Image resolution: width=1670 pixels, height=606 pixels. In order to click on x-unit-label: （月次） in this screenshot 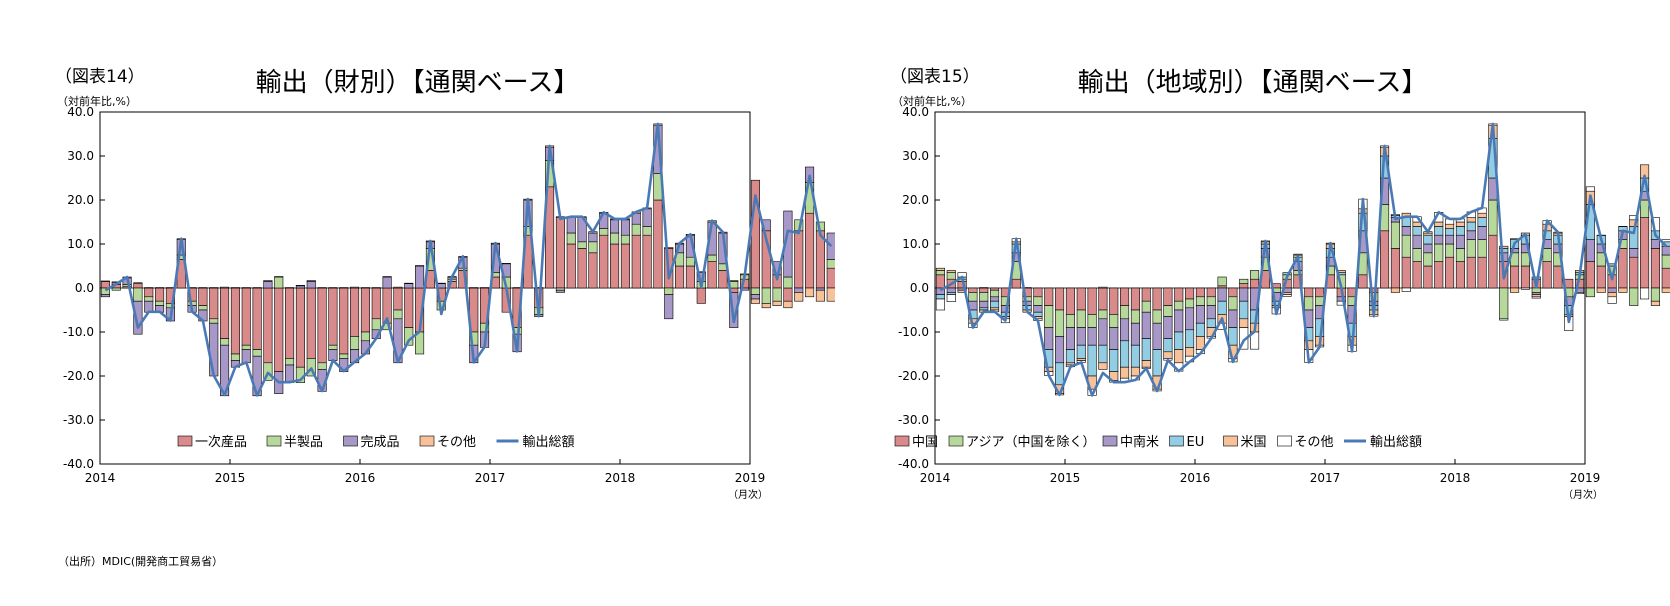, I will do `click(1583, 494)`.